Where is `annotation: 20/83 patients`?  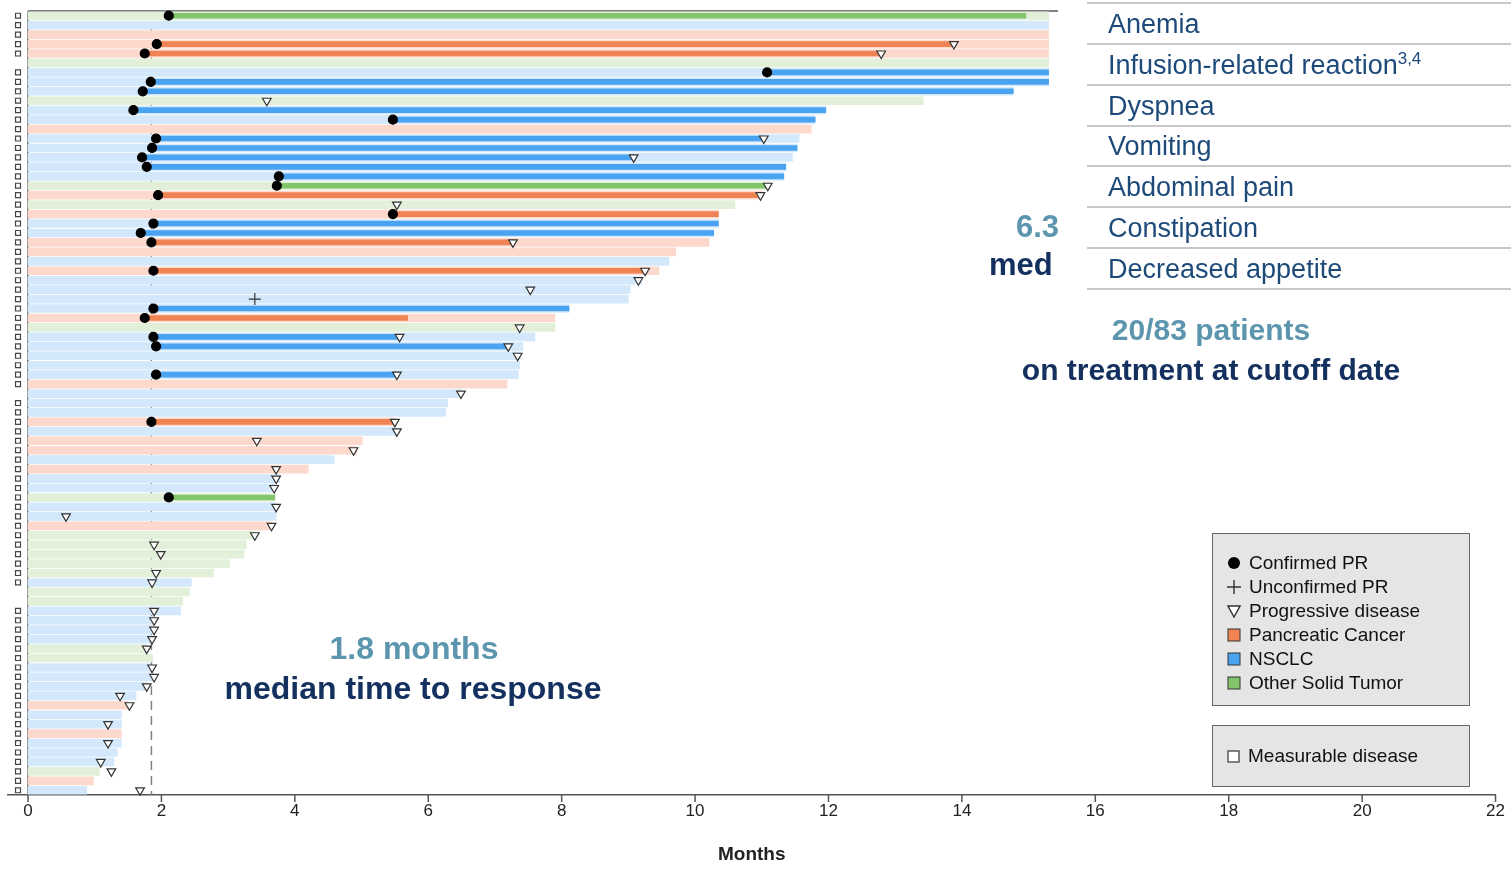
annotation: 20/83 patients is located at coordinates (1211, 330).